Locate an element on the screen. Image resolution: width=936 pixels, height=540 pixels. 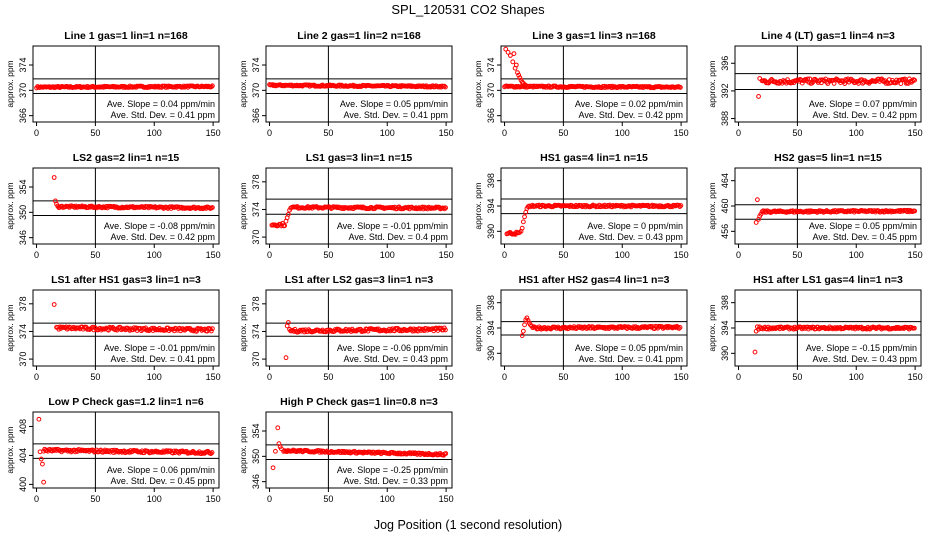
slope-annotation: Ave. Slope = 0.05 ppm/min is located at coordinates (394, 104).